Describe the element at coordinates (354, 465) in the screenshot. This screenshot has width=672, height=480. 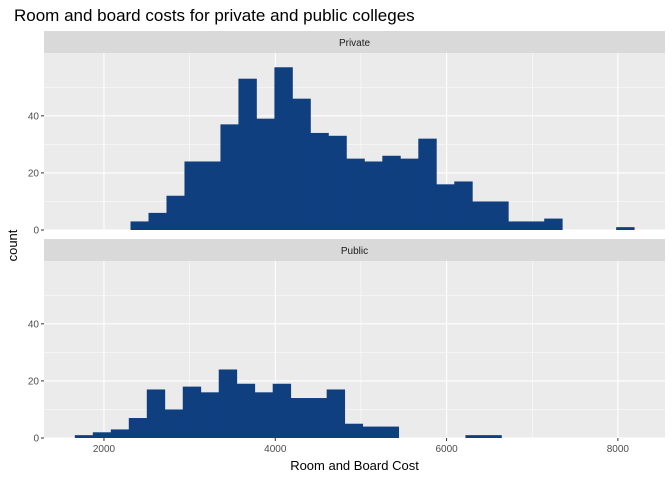
I see `x-axis-title: Room and Board Cost` at that location.